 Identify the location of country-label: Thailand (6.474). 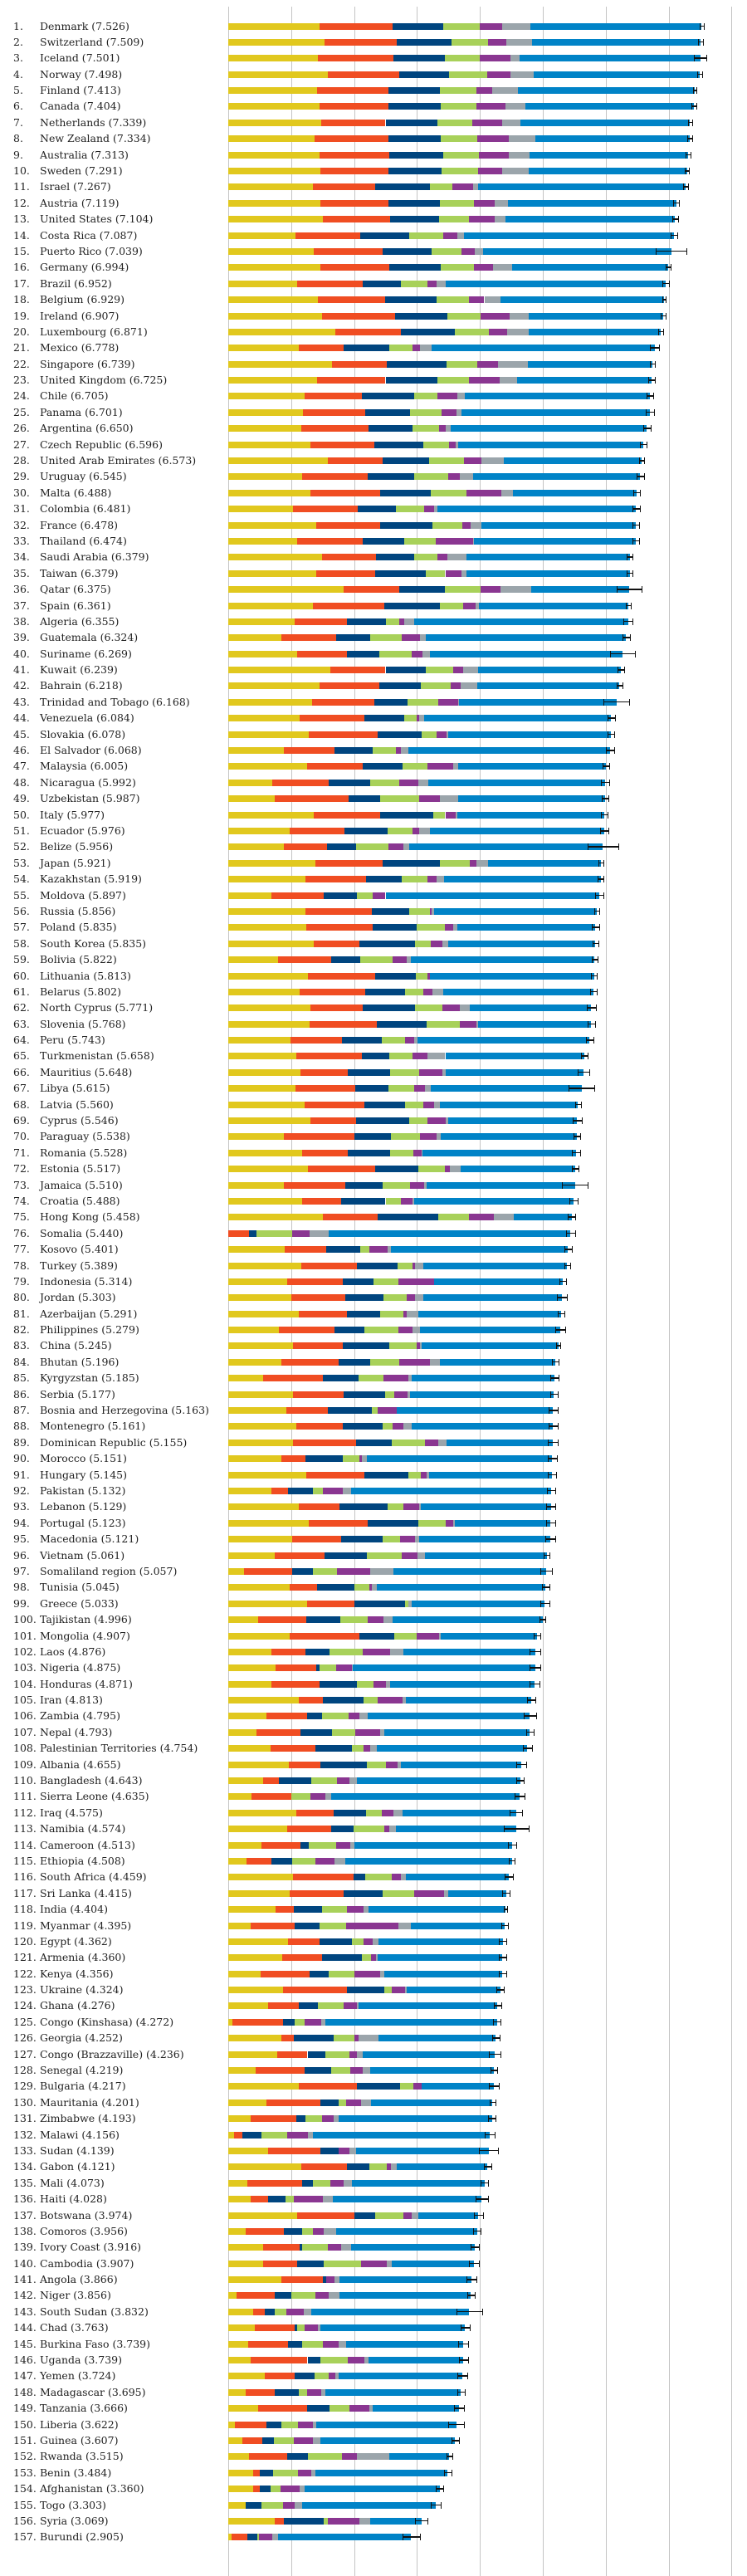
(83, 540).